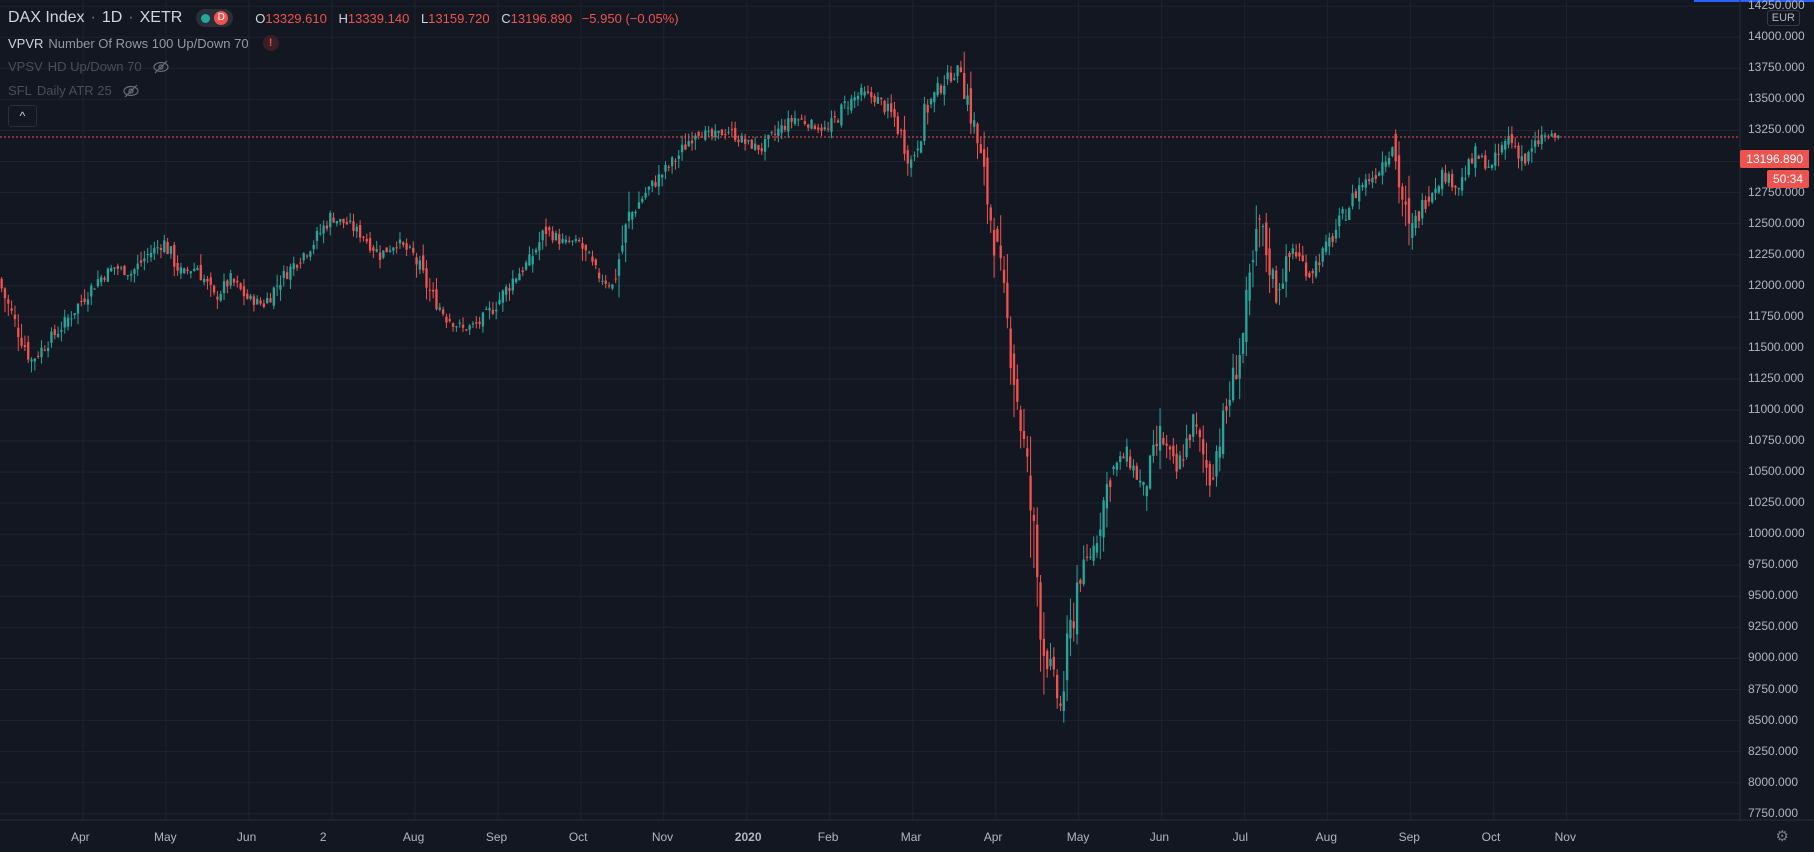 This screenshot has width=1814, height=852. I want to click on time-tick-label: May, so click(165, 837).